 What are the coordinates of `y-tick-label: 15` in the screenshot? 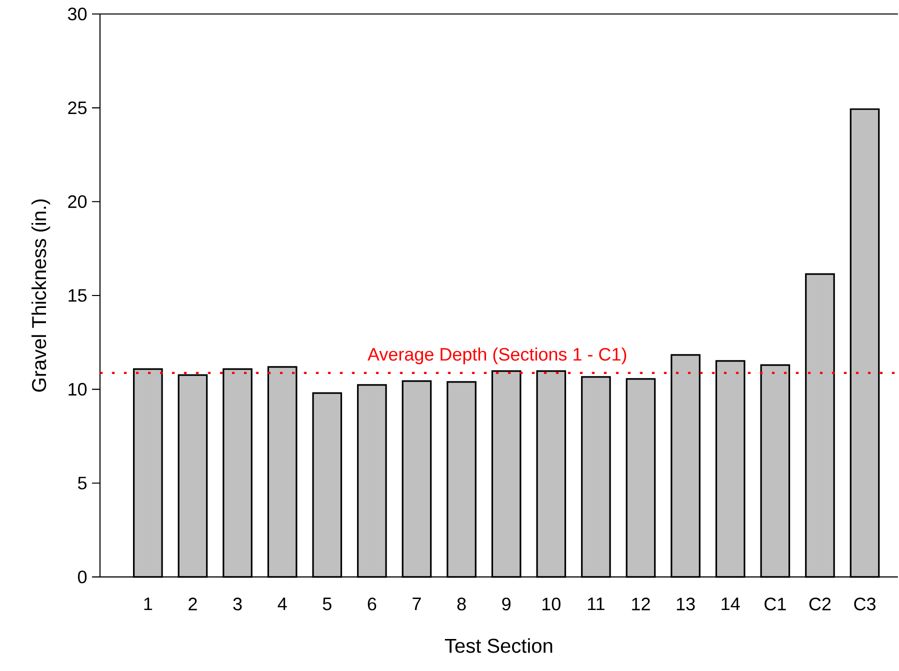 It's located at (77, 295).